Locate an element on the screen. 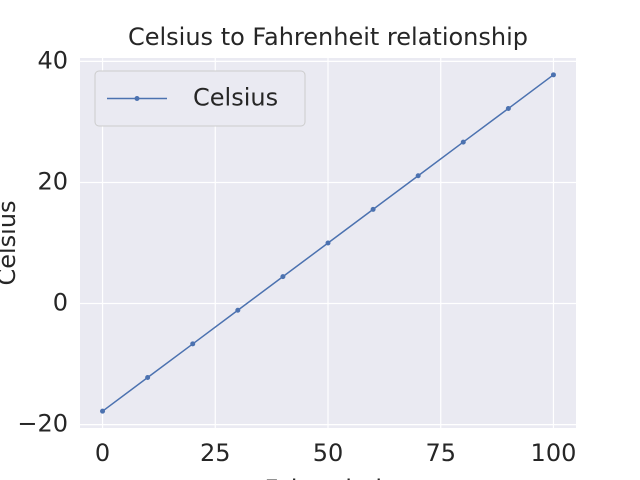  y-tick-label: 20 is located at coordinates (52, 181).